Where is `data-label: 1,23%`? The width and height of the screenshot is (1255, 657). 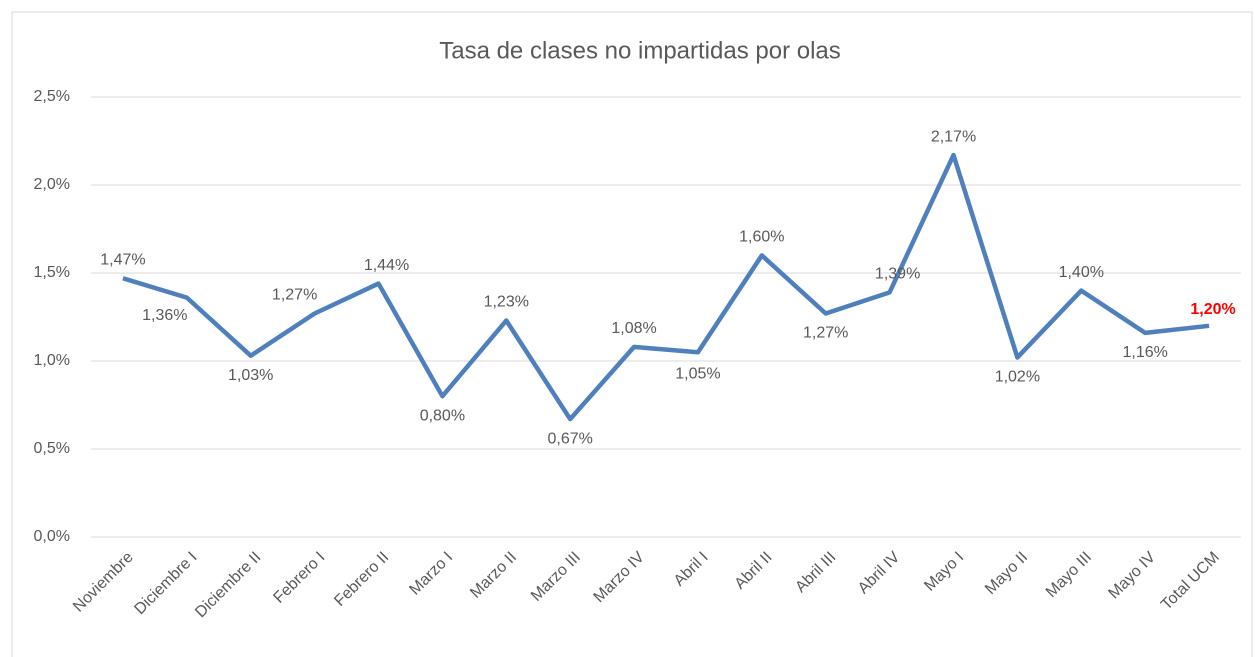 data-label: 1,23% is located at coordinates (506, 302).